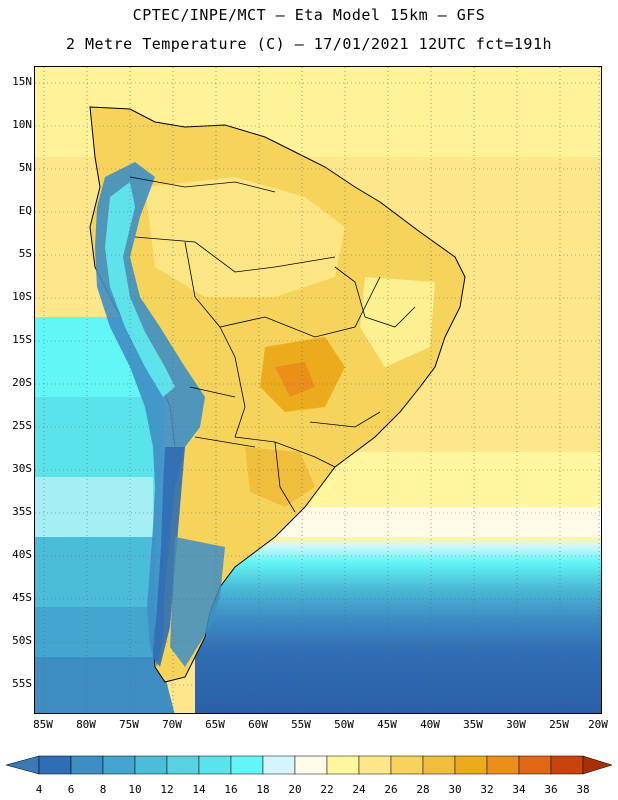 The width and height of the screenshot is (618, 800). I want to click on lat-label: 30S, so click(22, 468).